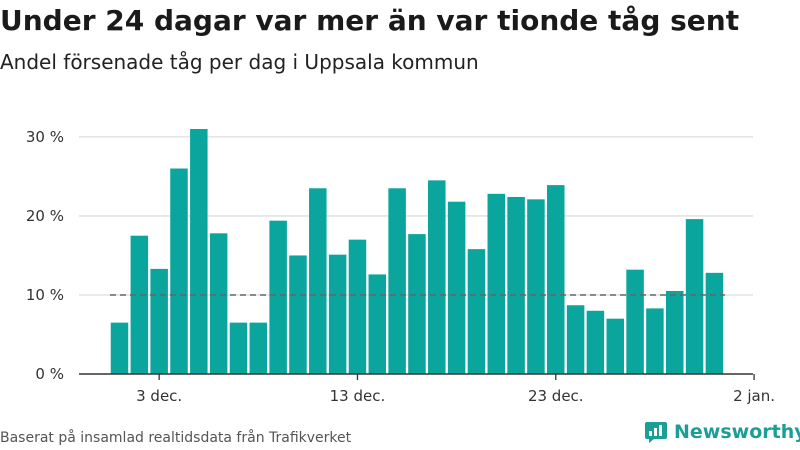  I want to click on x-tick-label: 13 dec., so click(358, 396).